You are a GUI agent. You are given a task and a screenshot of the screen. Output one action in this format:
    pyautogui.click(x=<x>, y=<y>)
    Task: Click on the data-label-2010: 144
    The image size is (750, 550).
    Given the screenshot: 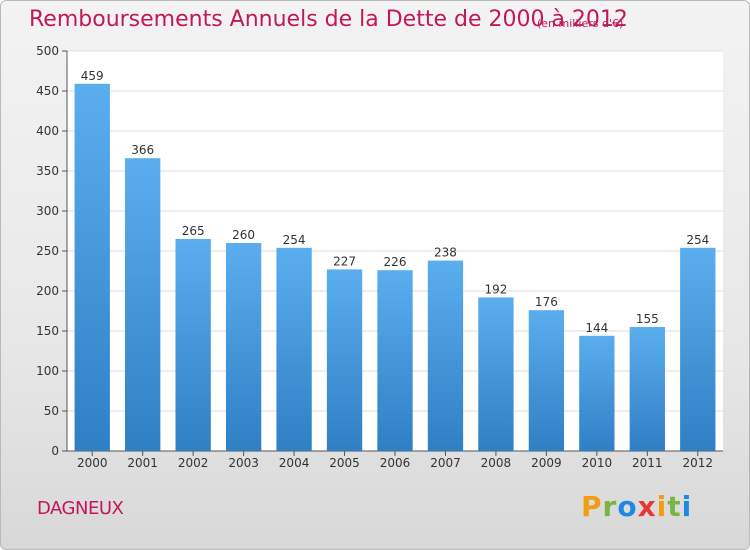 What is the action you would take?
    pyautogui.click(x=596, y=328)
    